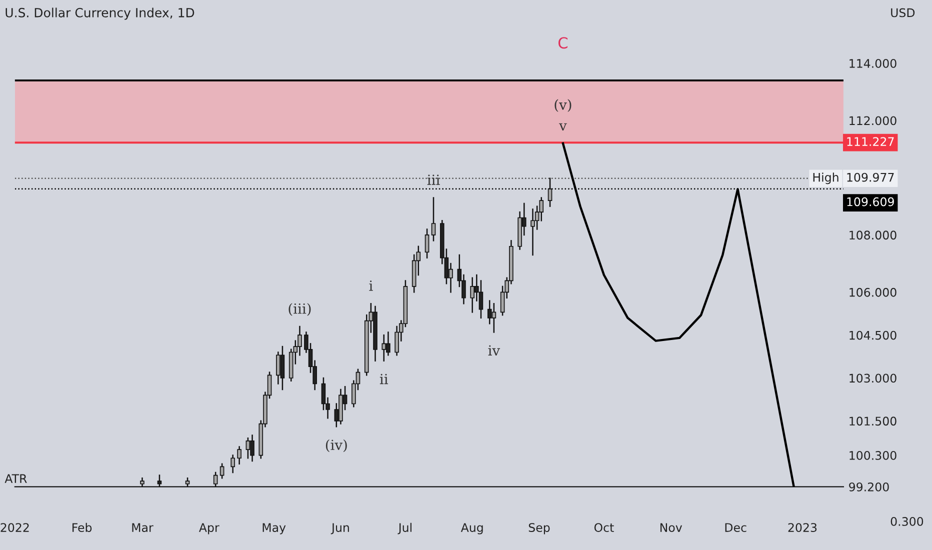  Describe the element at coordinates (825, 178) in the screenshot. I see `annotation: High` at that location.